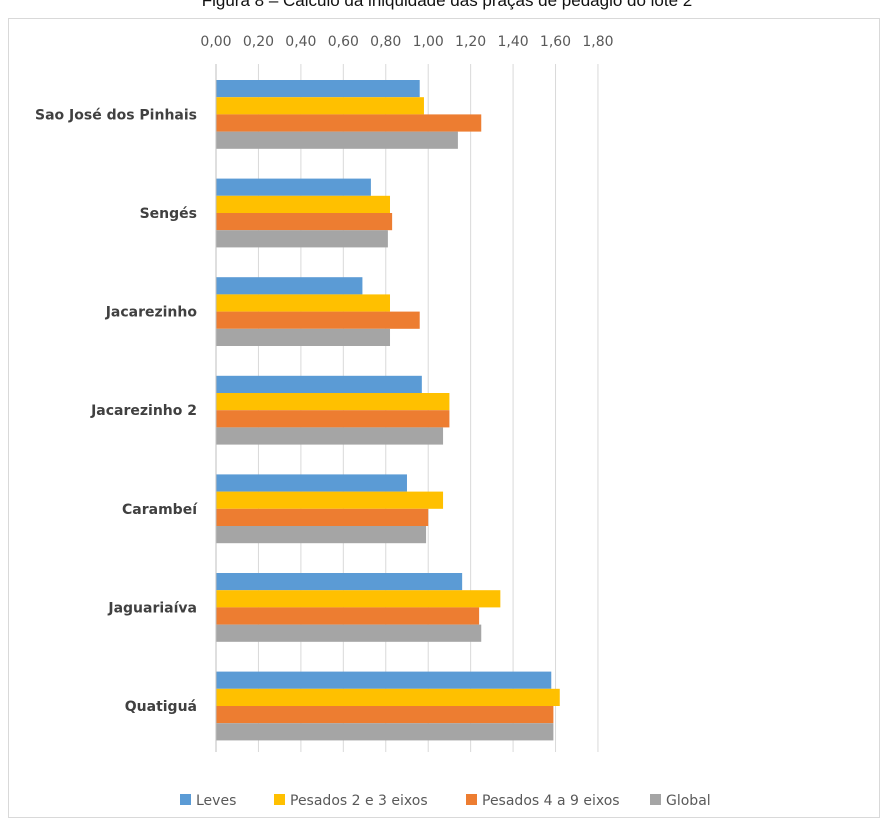 The height and width of the screenshot is (825, 894). What do you see at coordinates (152, 608) in the screenshot?
I see `category-label: Jaguariaíva` at bounding box center [152, 608].